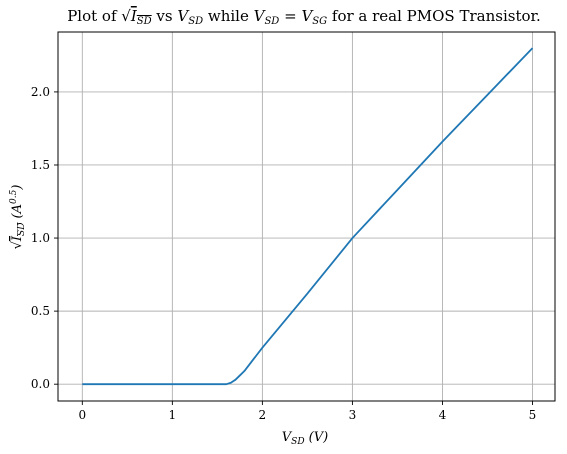 The image size is (567, 454). Describe the element at coordinates (173, 415) in the screenshot. I see `x-tick-label: 1` at that location.